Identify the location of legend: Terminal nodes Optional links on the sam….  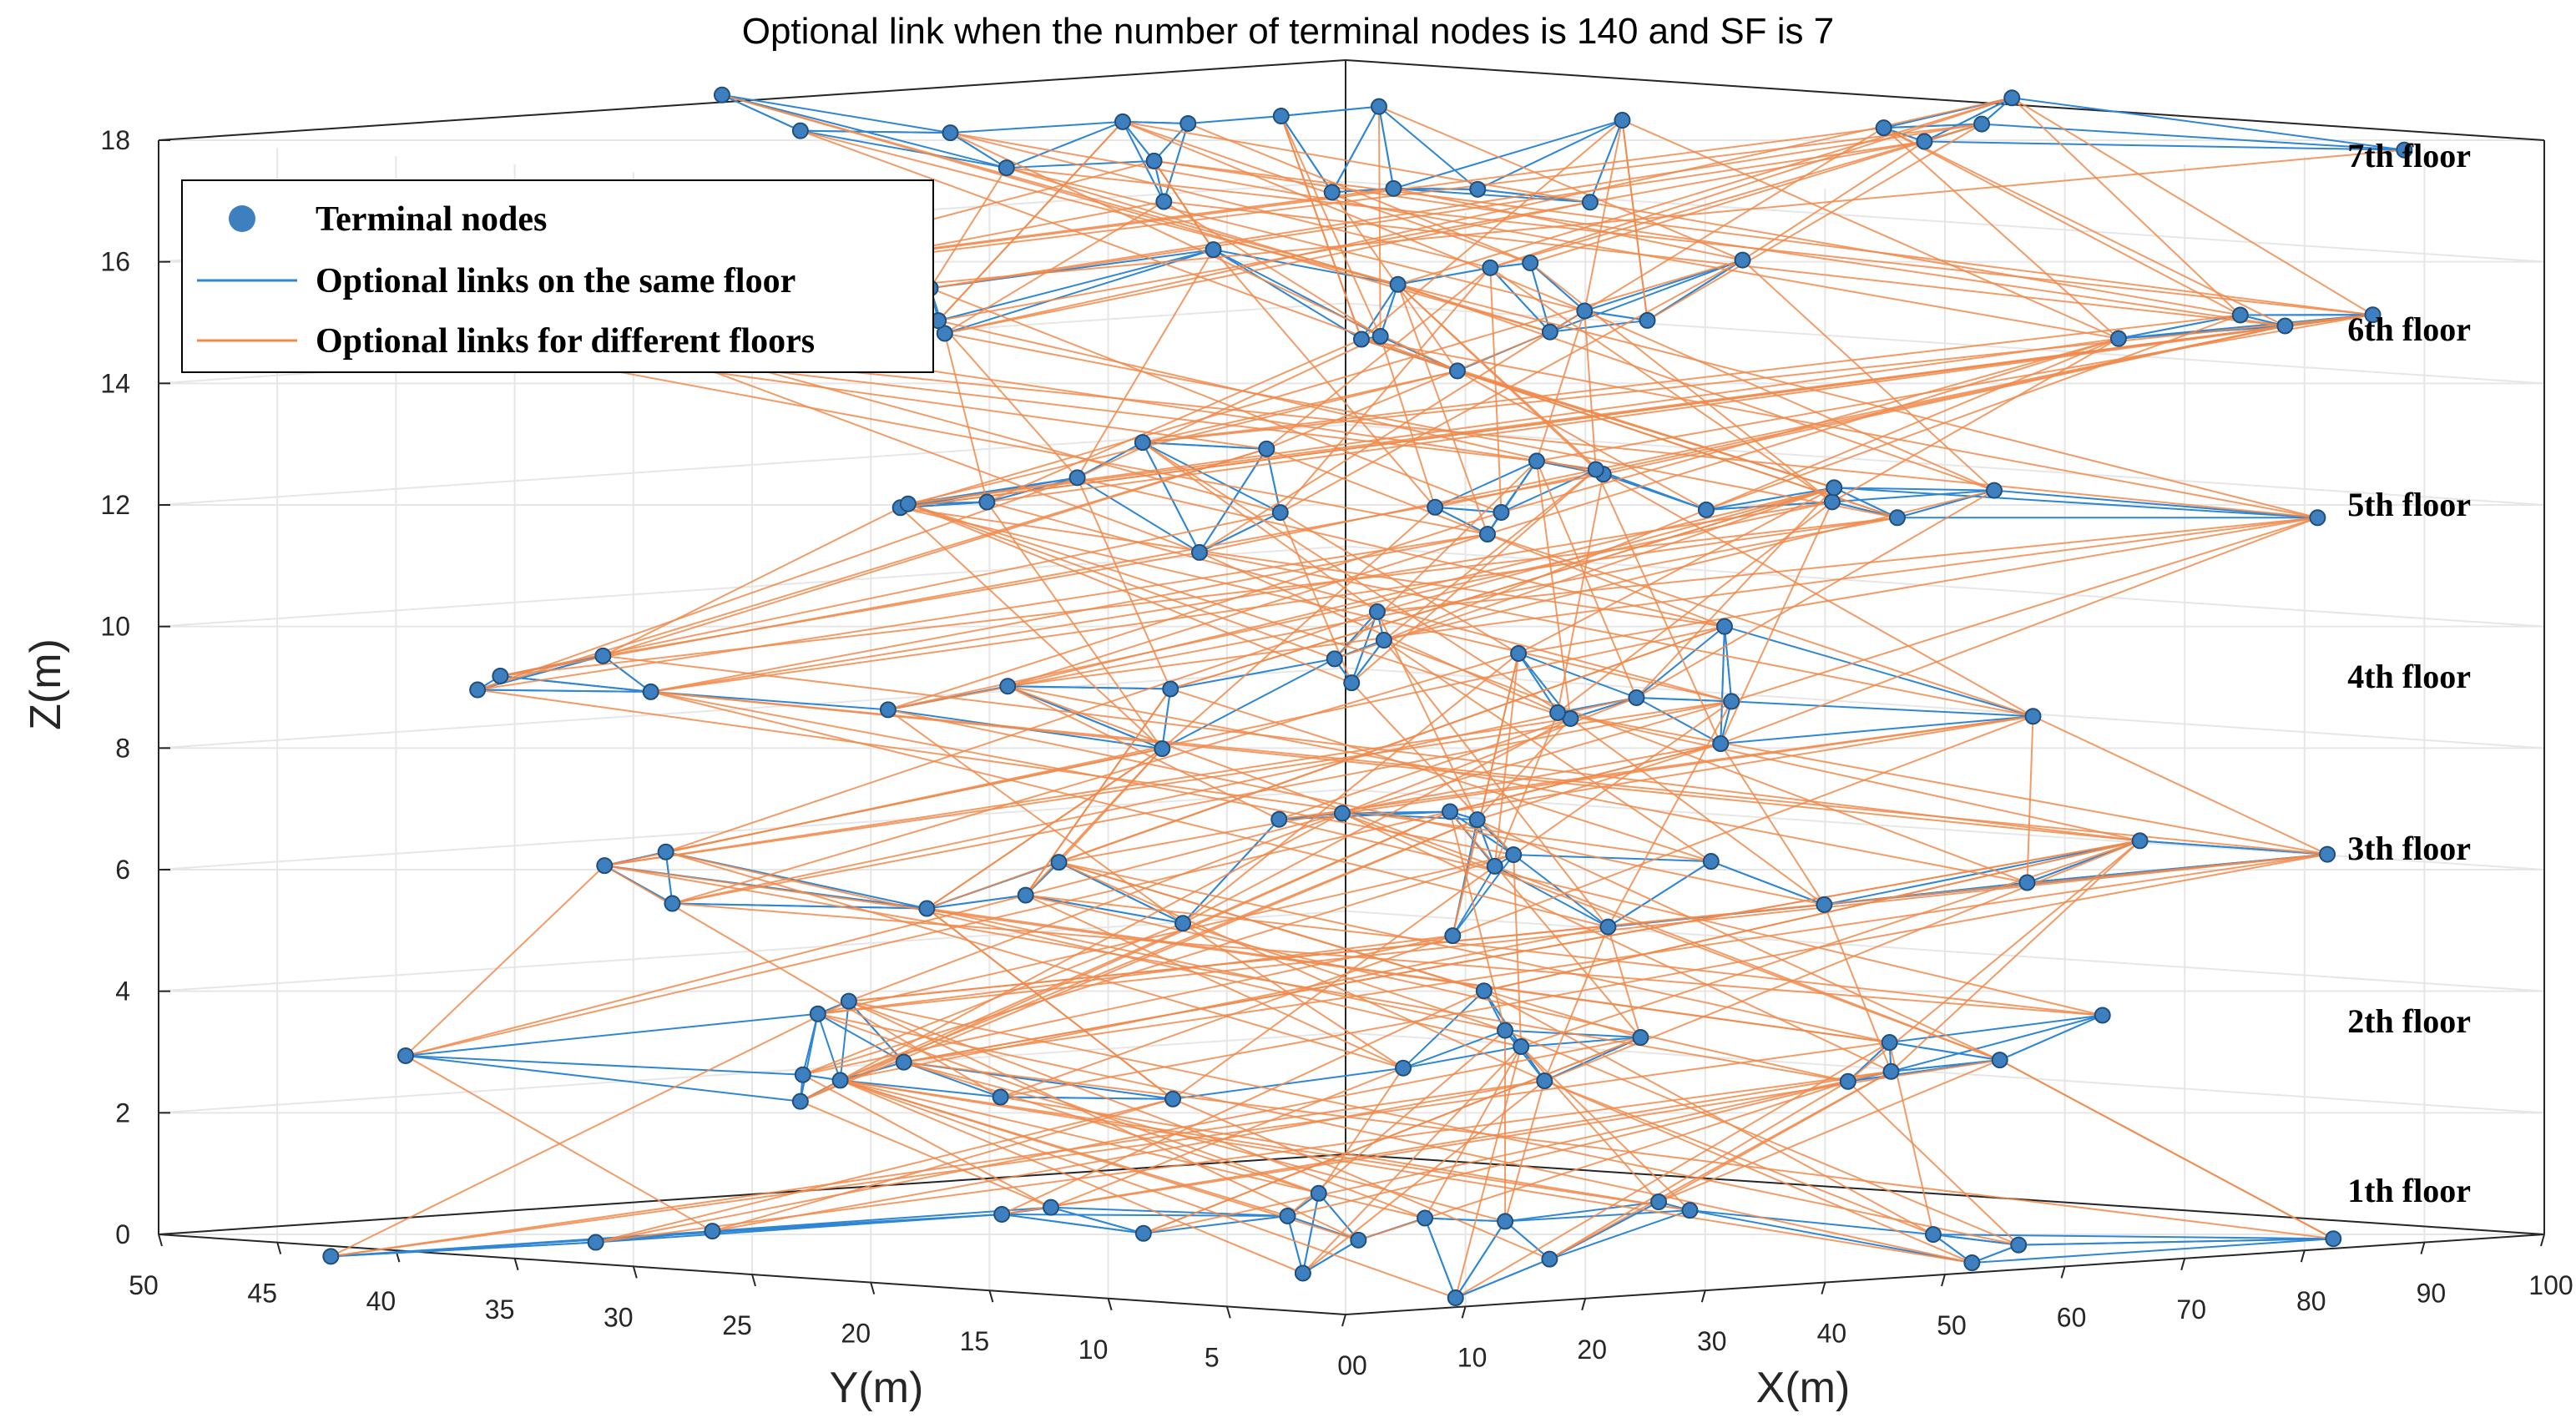
(557, 276).